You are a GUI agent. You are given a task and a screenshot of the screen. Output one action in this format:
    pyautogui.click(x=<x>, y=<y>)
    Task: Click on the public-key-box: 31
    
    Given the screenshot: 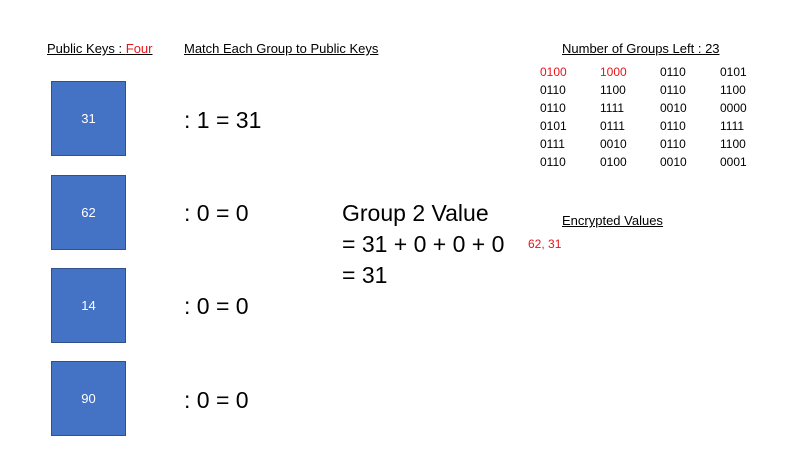 What is the action you would take?
    pyautogui.click(x=88, y=118)
    